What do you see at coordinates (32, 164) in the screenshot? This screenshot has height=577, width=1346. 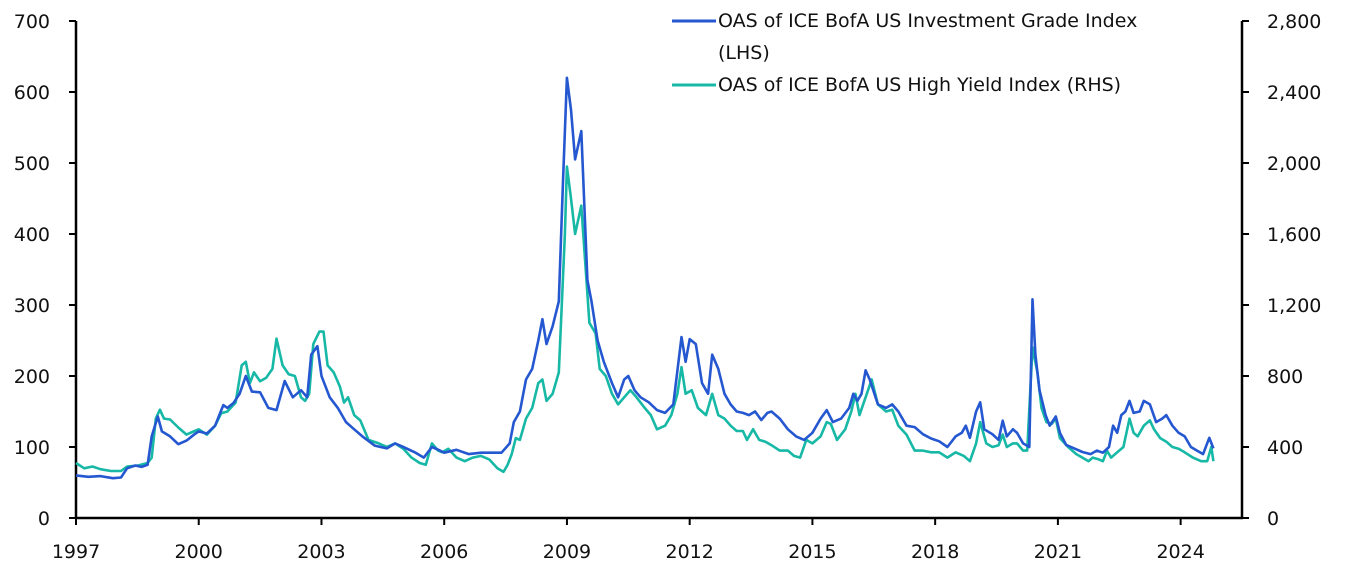 I see `left-tick-label: 500` at bounding box center [32, 164].